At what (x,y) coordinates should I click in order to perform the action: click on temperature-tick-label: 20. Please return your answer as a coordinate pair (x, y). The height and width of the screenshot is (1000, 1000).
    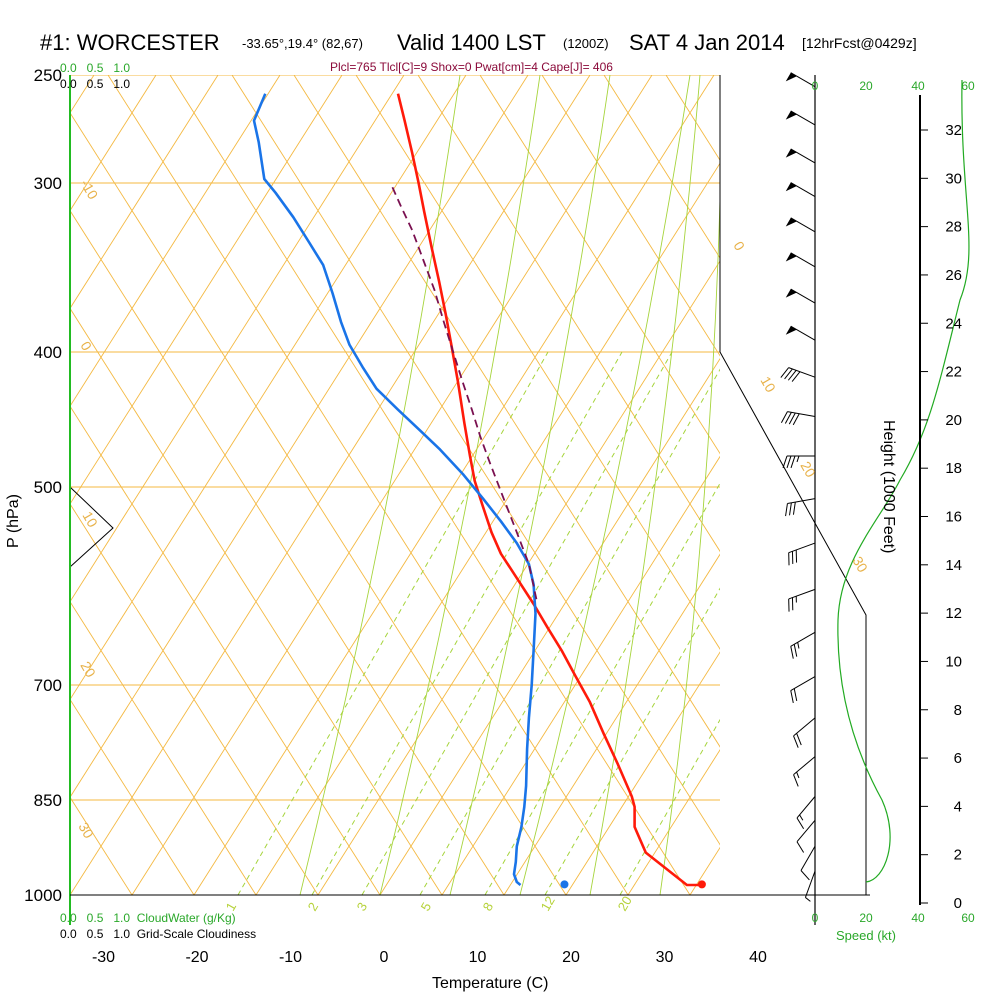
    Looking at the image, I should click on (571, 957).